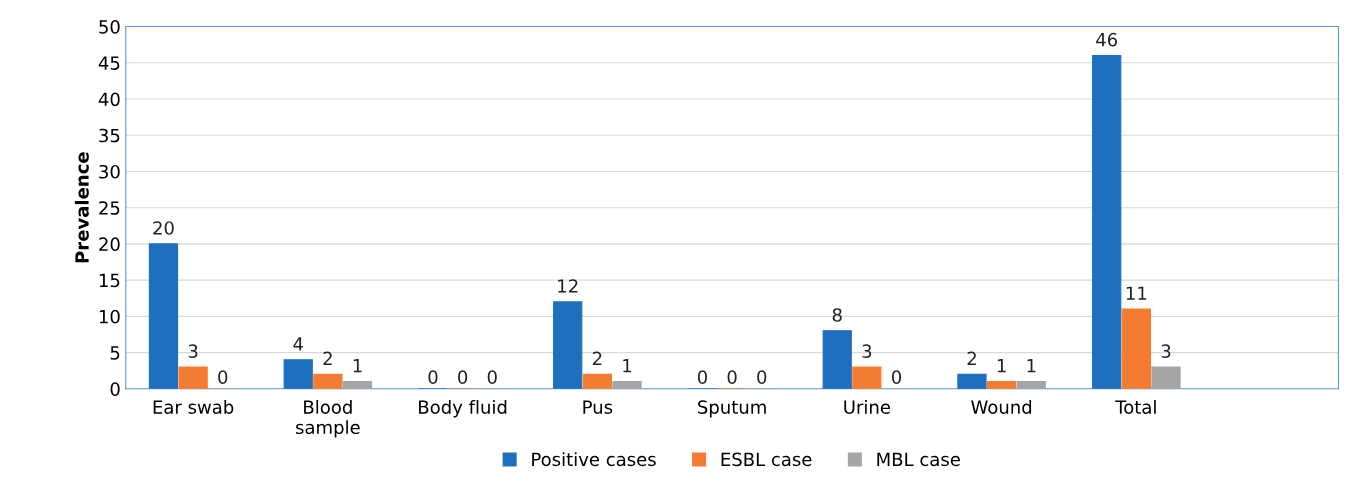 The width and height of the screenshot is (1352, 483). Describe the element at coordinates (109, 280) in the screenshot. I see `y-tick-label: 15` at that location.